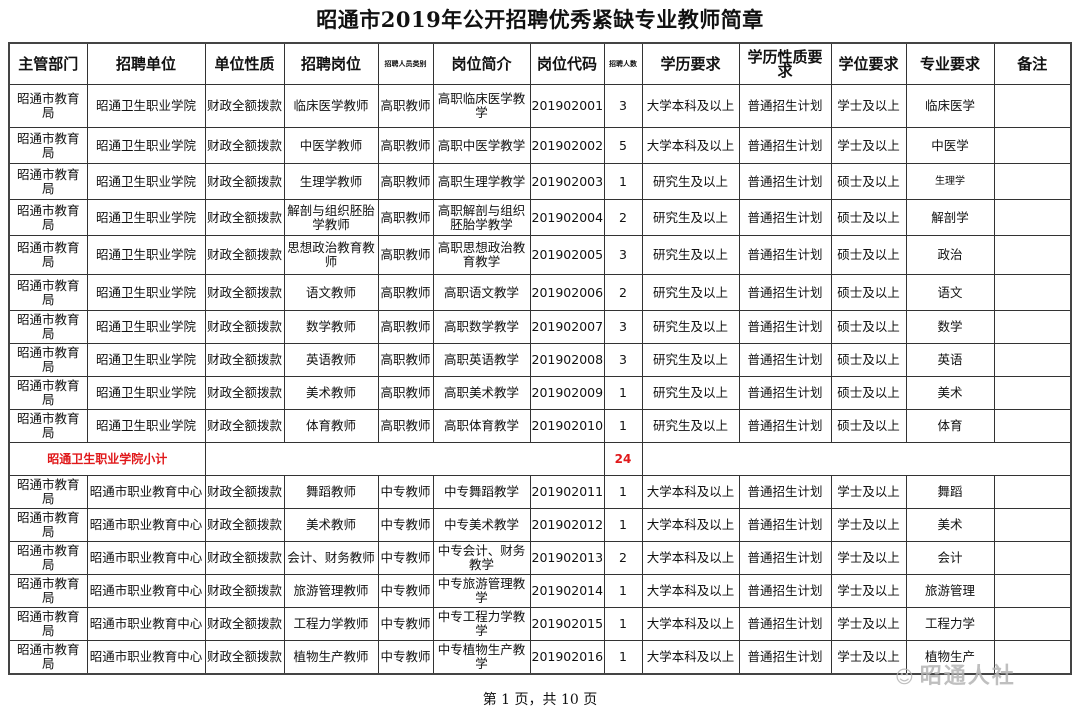 This screenshot has height=724, width=1080. Describe the element at coordinates (331, 106) in the screenshot. I see `cell-position: 临床医学教师` at that location.